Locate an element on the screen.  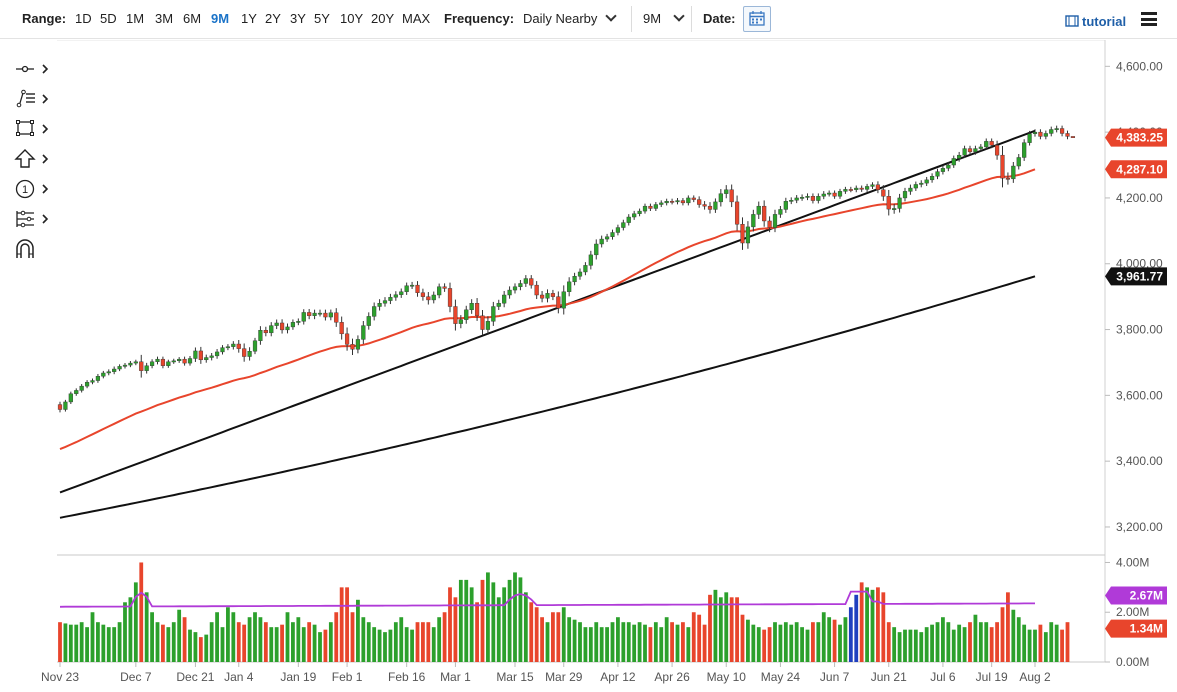
price-tick-label: 3,600.00 is located at coordinates (1139, 395).